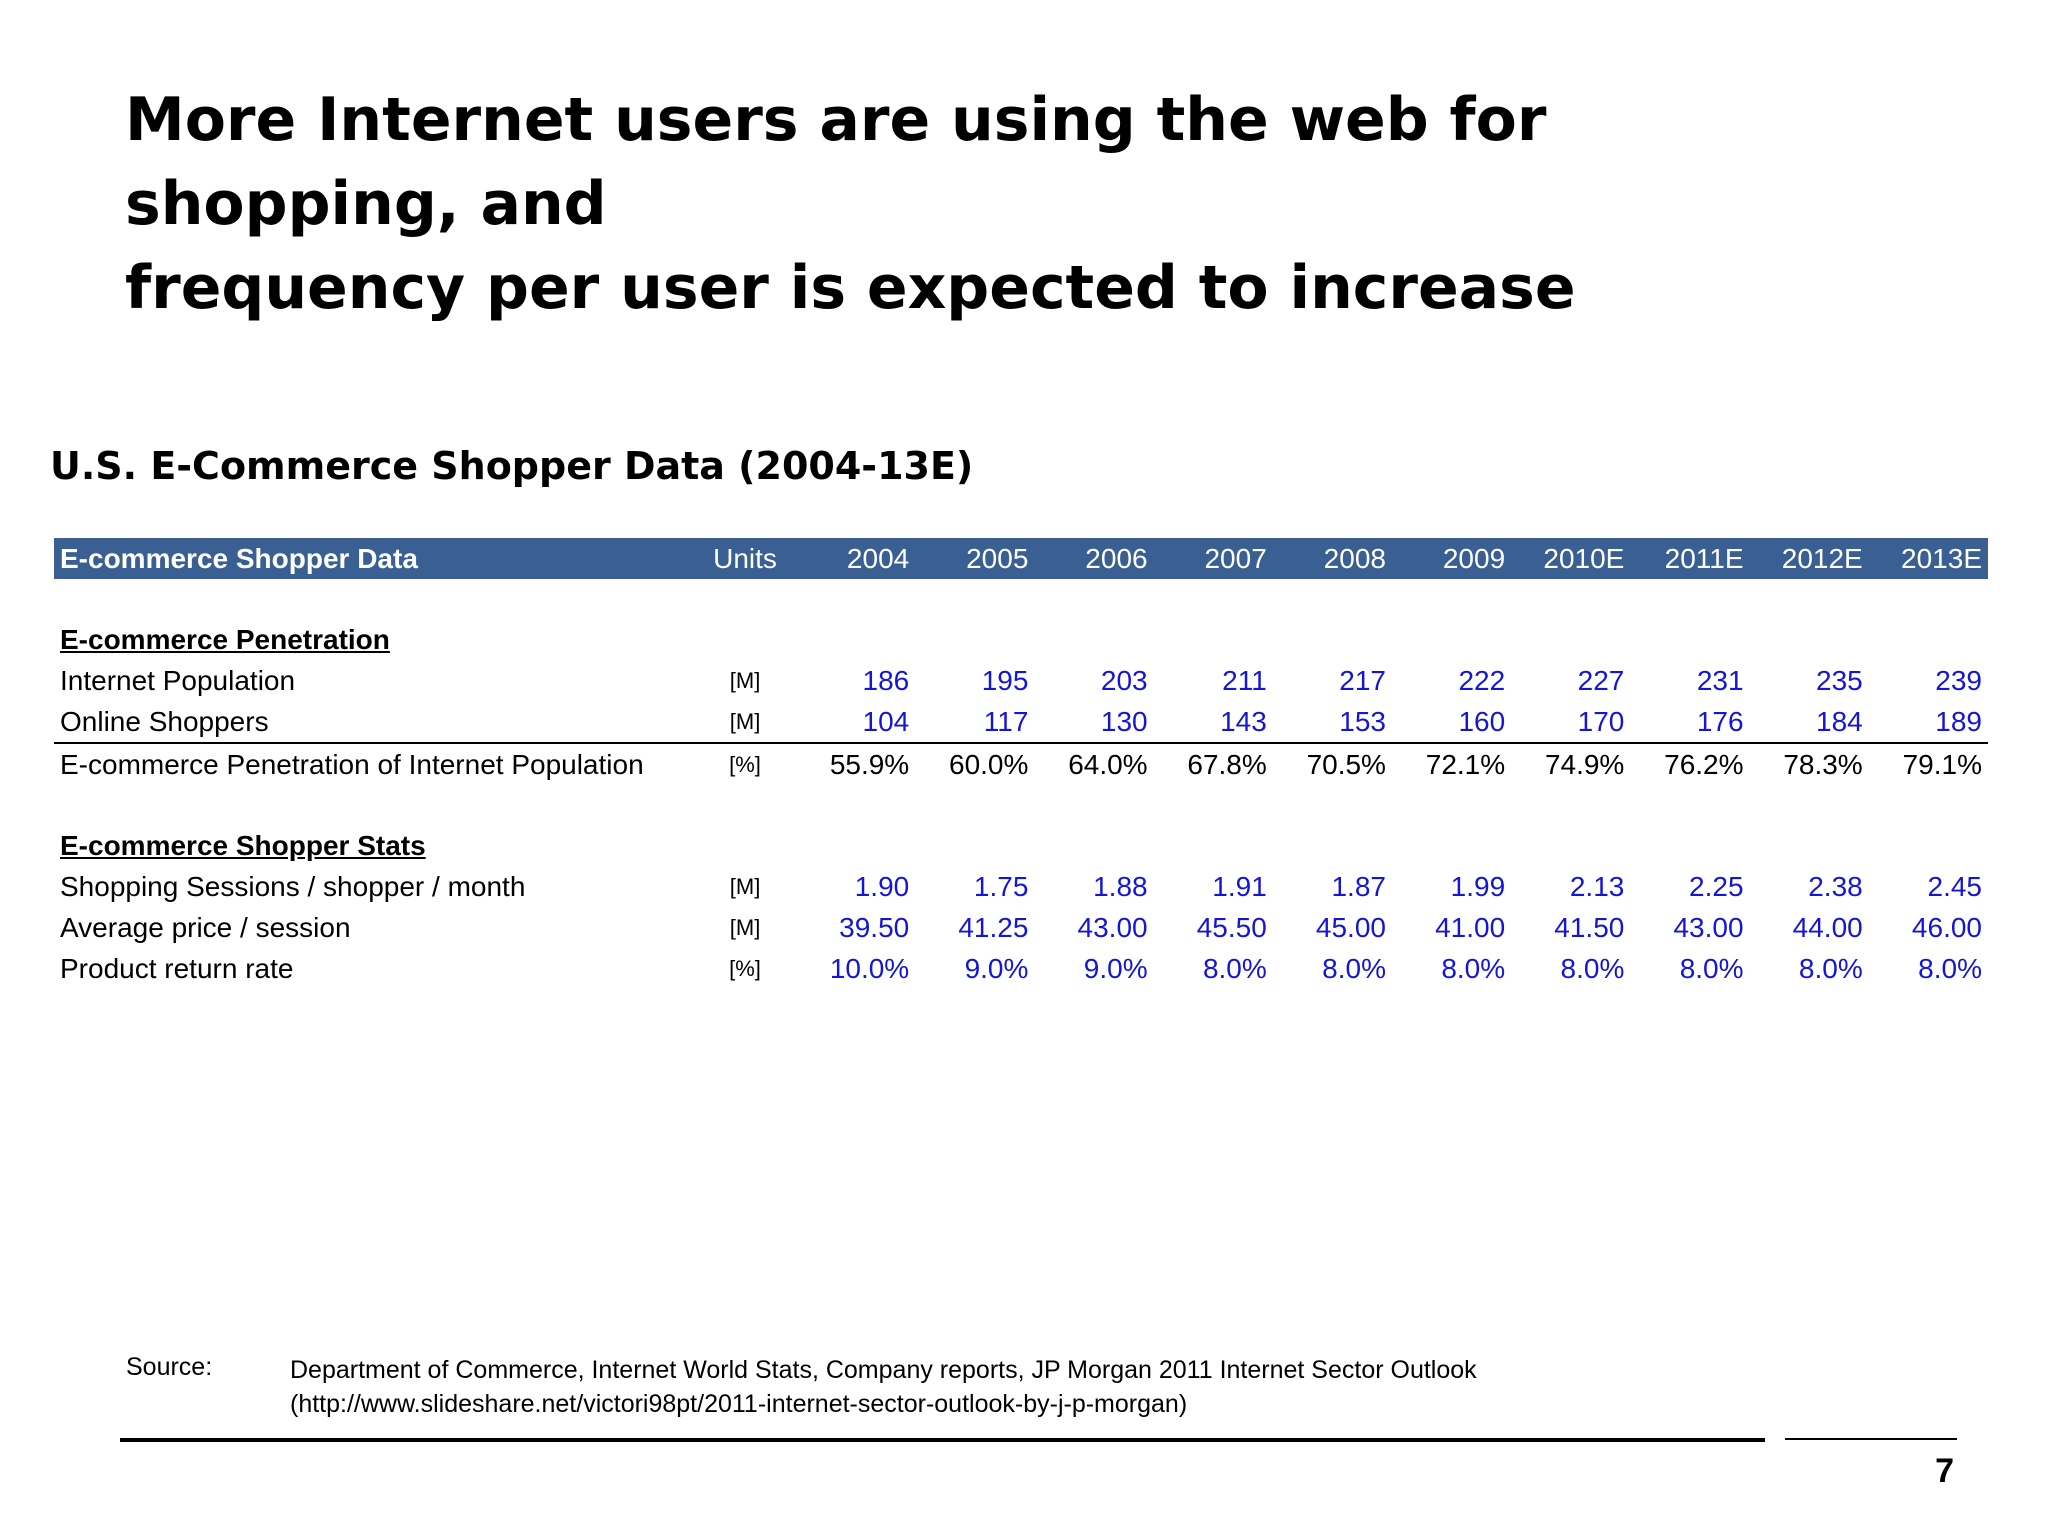 The image size is (2048, 1536). Describe the element at coordinates (874, 927) in the screenshot. I see `row-value: 39.50` at that location.